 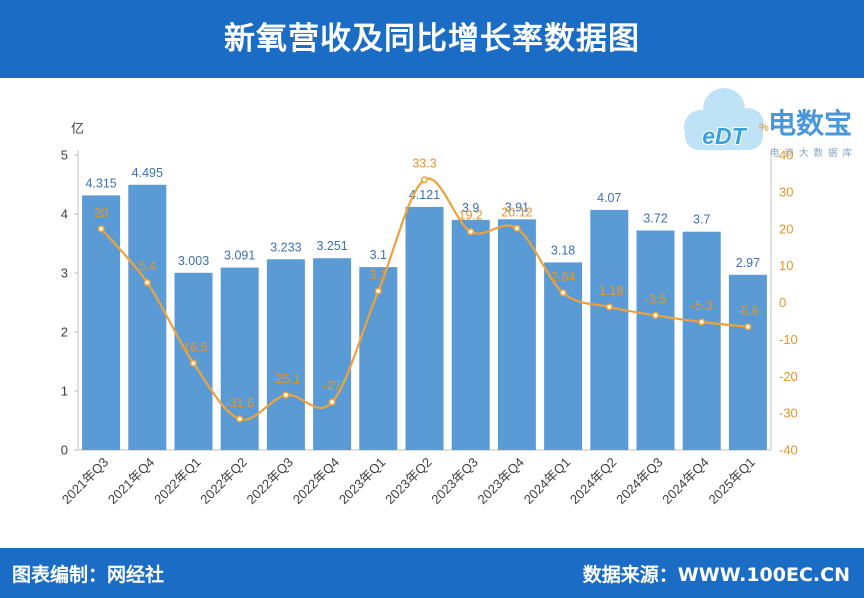 What do you see at coordinates (432, 573) in the screenshot?
I see `footer-banner: 图表编制：网经社 数据来源：WWW.100EC.CN` at bounding box center [432, 573].